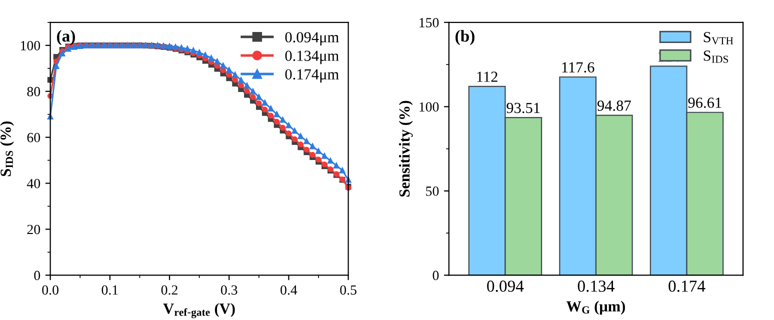 This screenshot has width=774, height=320. I want to click on x-tick-label: 0.174, so click(687, 286).